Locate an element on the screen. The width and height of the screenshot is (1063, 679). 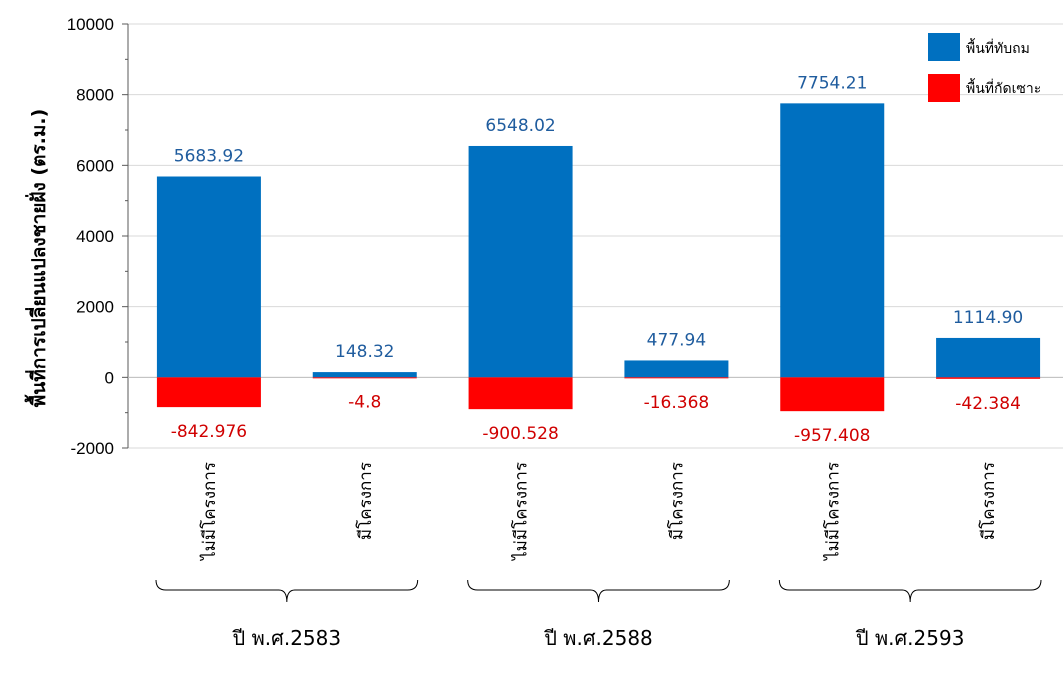
data-label-deposition: 1114.90 is located at coordinates (988, 318).